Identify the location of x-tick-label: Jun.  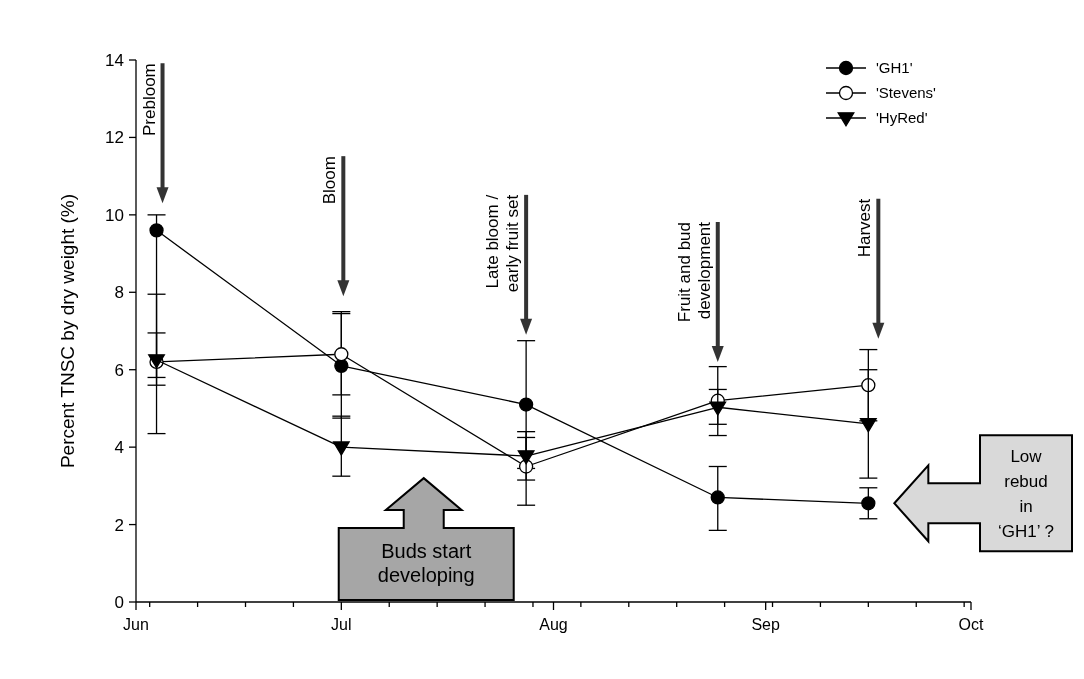
(136, 624).